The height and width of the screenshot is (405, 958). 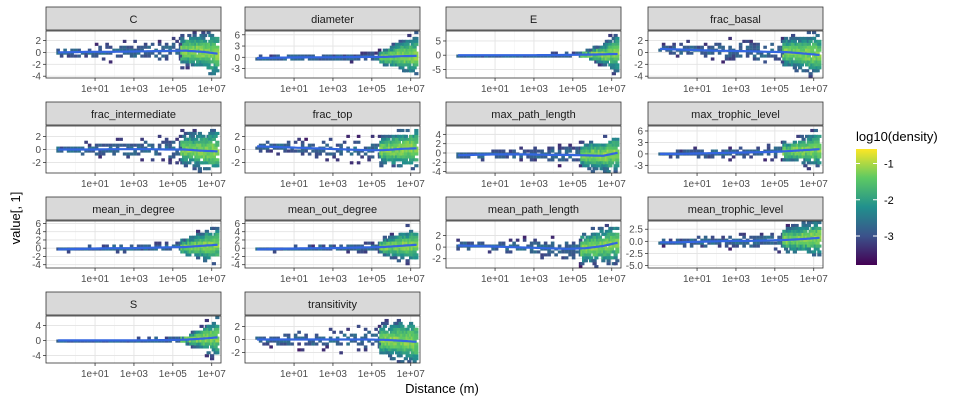 I want to click on y-tick-label: -4, so click(x=36, y=356).